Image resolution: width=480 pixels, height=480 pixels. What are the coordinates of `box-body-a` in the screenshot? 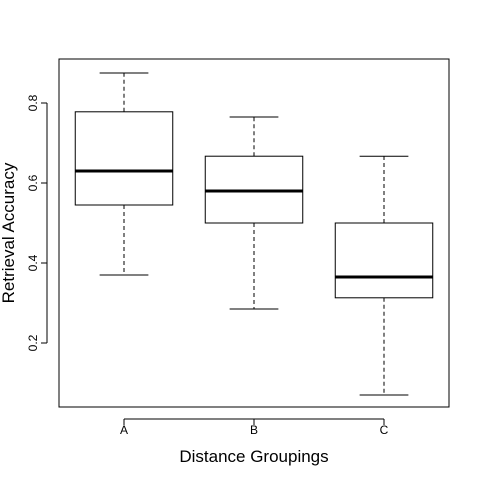 It's located at (124, 158).